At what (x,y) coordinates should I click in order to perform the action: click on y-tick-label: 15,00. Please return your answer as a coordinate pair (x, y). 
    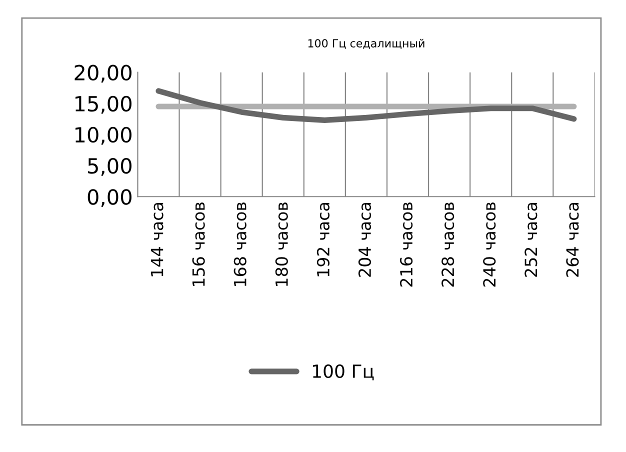
    Looking at the image, I should click on (104, 105).